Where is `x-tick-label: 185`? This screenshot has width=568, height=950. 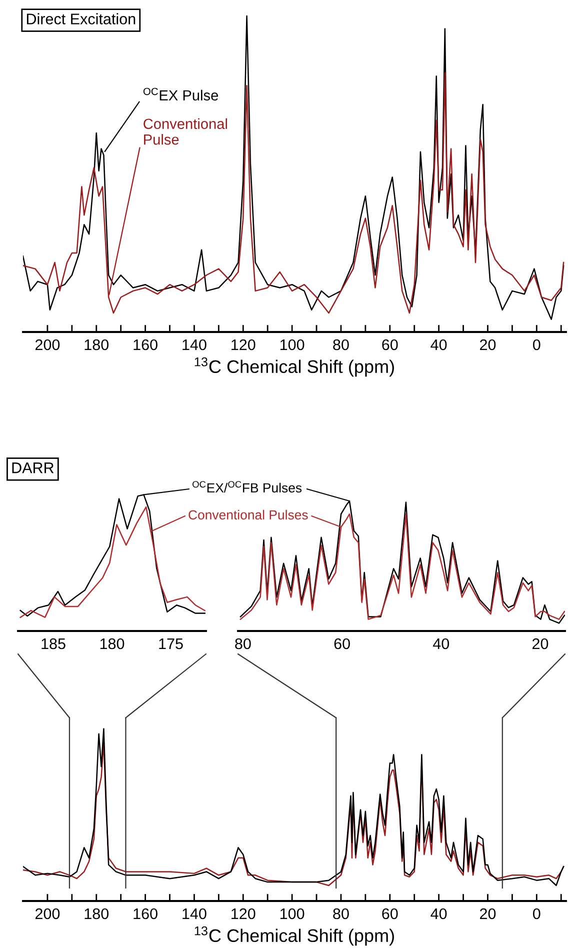
x-tick-label: 185 is located at coordinates (54, 644).